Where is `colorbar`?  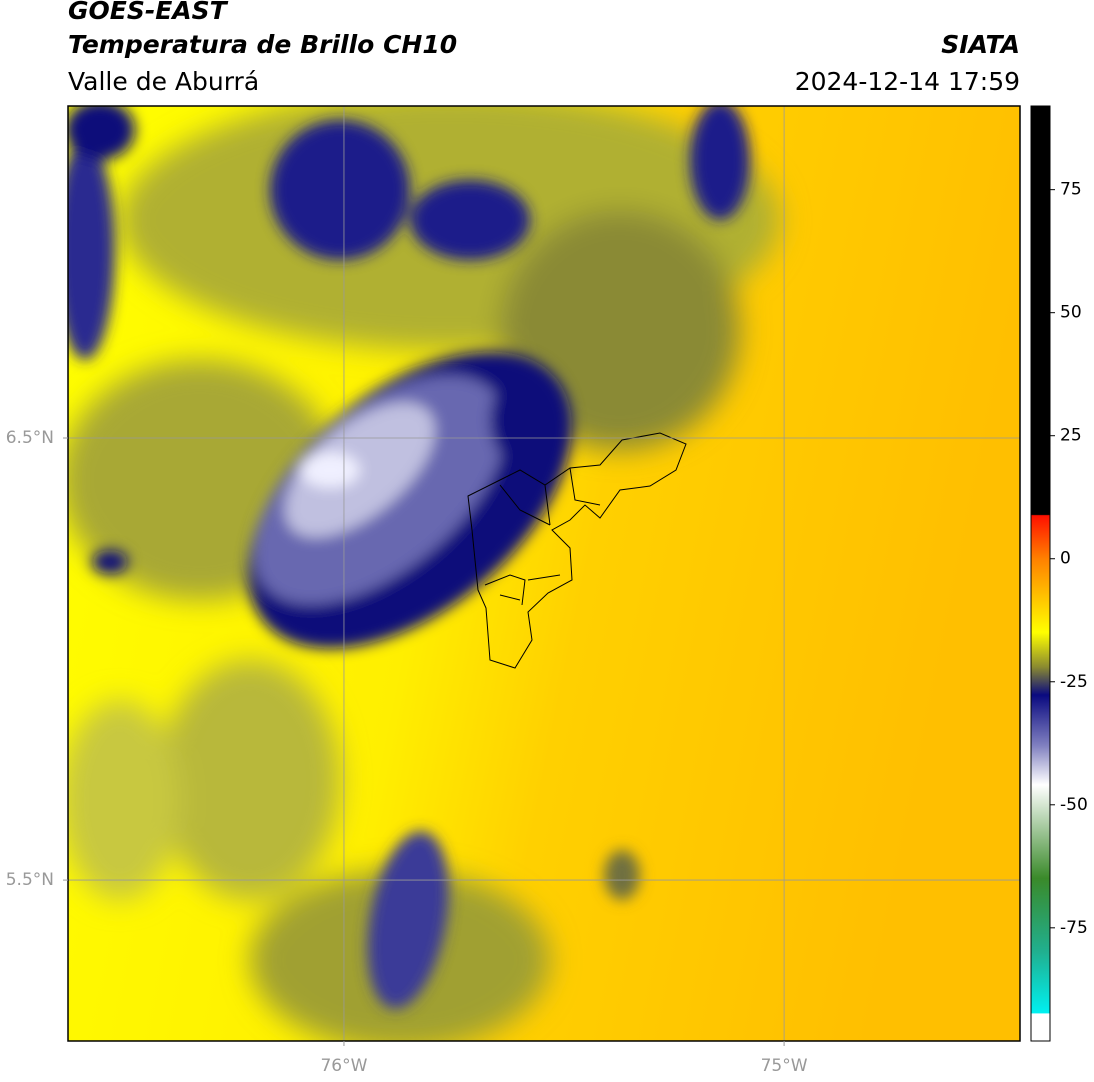 colorbar is located at coordinates (1040, 573).